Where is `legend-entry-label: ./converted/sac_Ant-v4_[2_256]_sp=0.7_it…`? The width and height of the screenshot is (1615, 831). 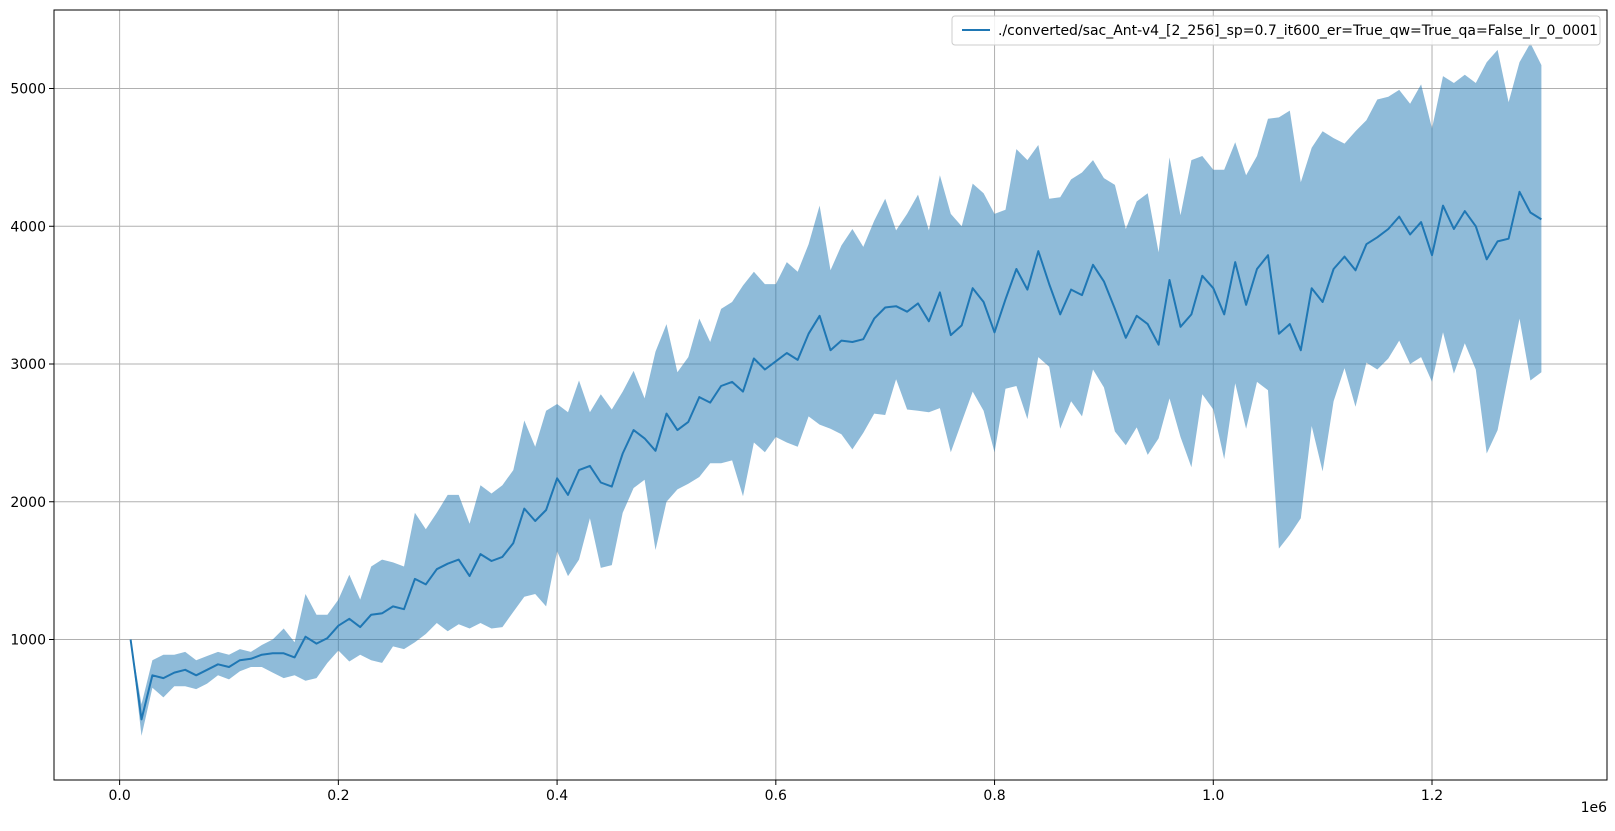 legend-entry-label: ./converted/sac_Ant-v4_[2_256]_sp=0.7_it… is located at coordinates (1298, 31).